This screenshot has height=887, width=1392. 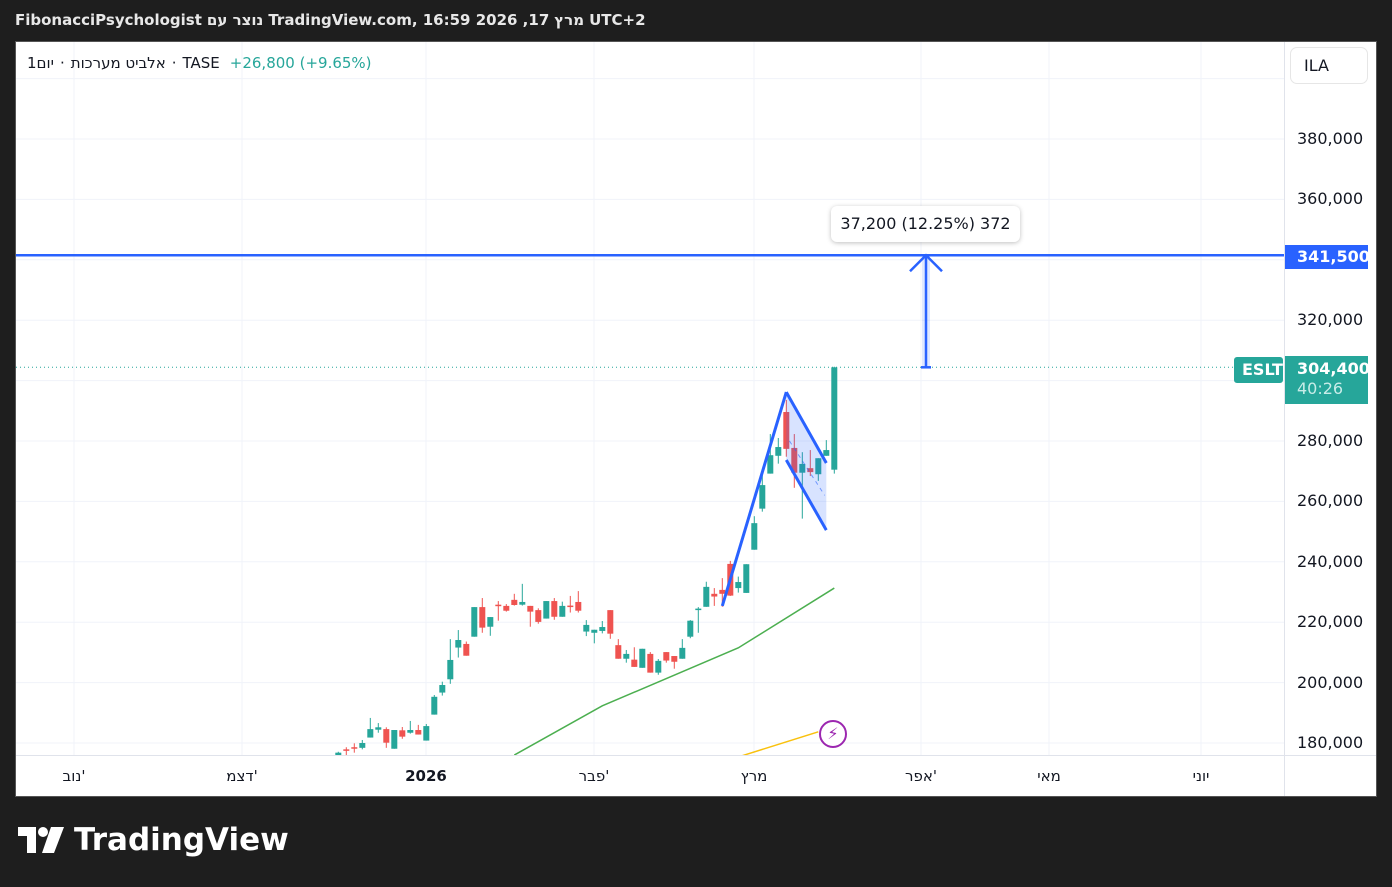 What do you see at coordinates (1330, 742) in the screenshot?
I see `price-tick-label: 180,000` at bounding box center [1330, 742].